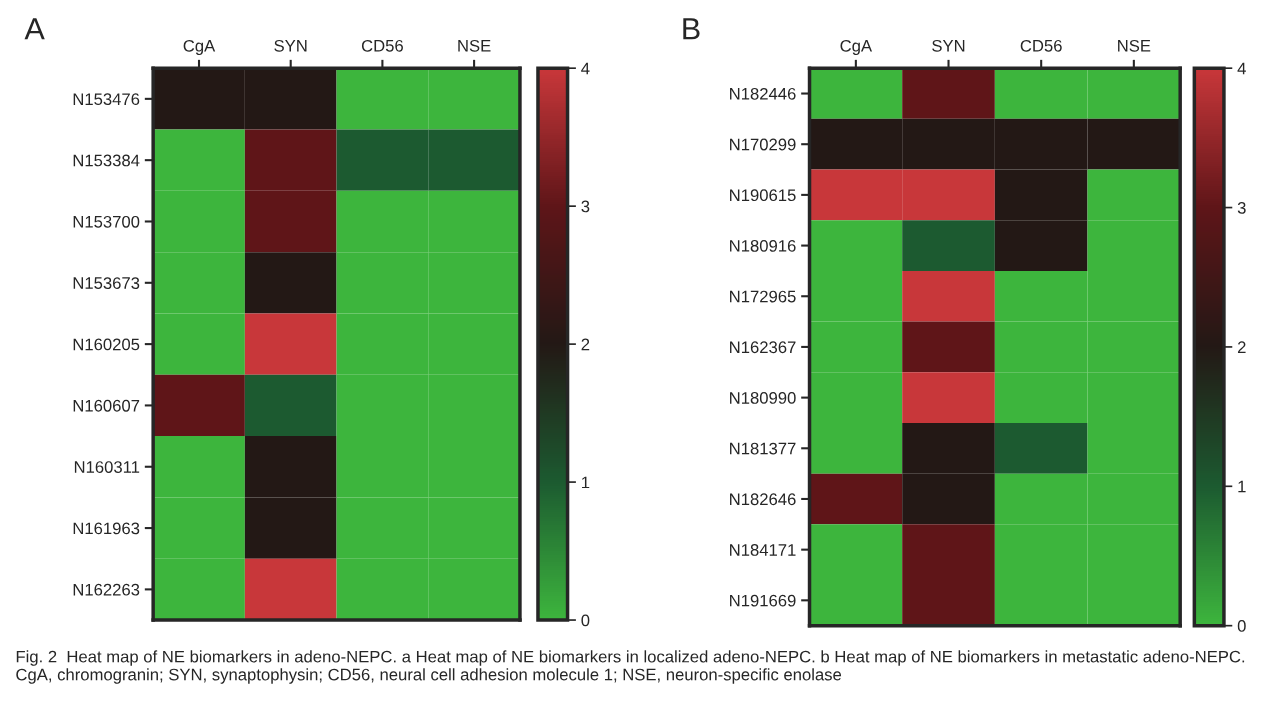 The image size is (1287, 703). I want to click on y-tick-label: N162263, so click(106, 589).